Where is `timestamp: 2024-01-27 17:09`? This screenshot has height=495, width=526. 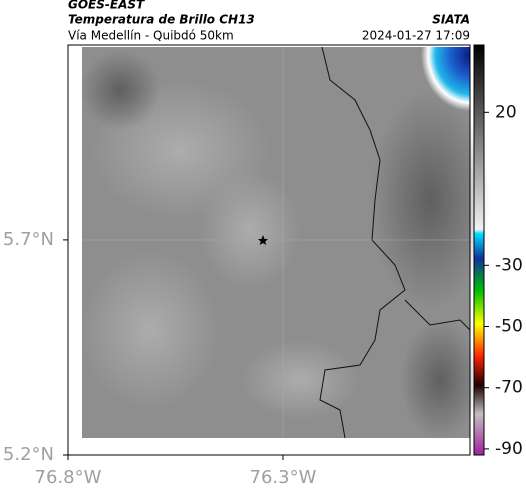 timestamp: 2024-01-27 17:09 is located at coordinates (416, 36).